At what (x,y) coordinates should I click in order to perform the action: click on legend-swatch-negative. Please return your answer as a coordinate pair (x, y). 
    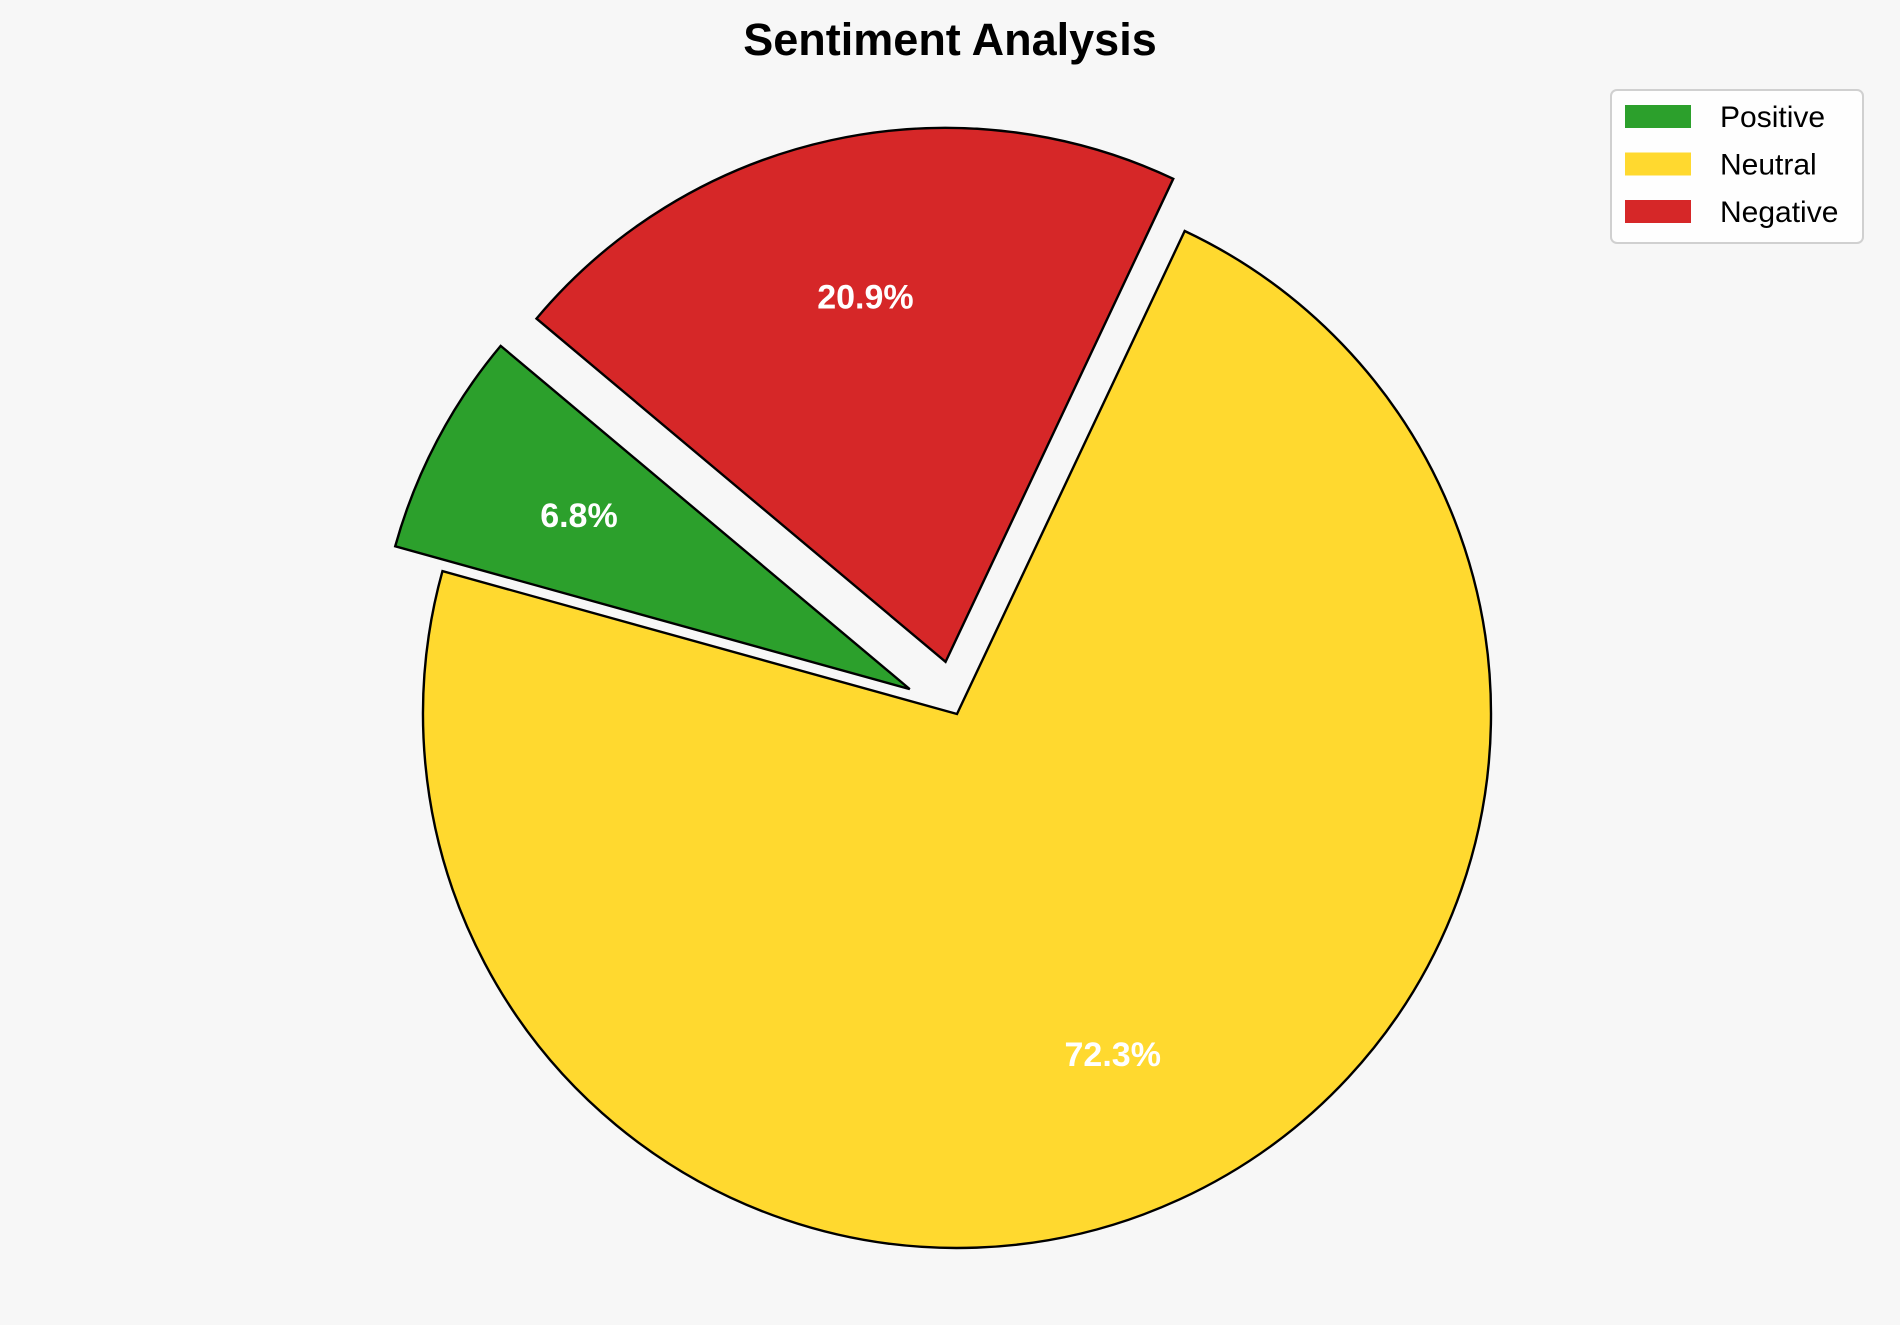
    Looking at the image, I should click on (1658, 211).